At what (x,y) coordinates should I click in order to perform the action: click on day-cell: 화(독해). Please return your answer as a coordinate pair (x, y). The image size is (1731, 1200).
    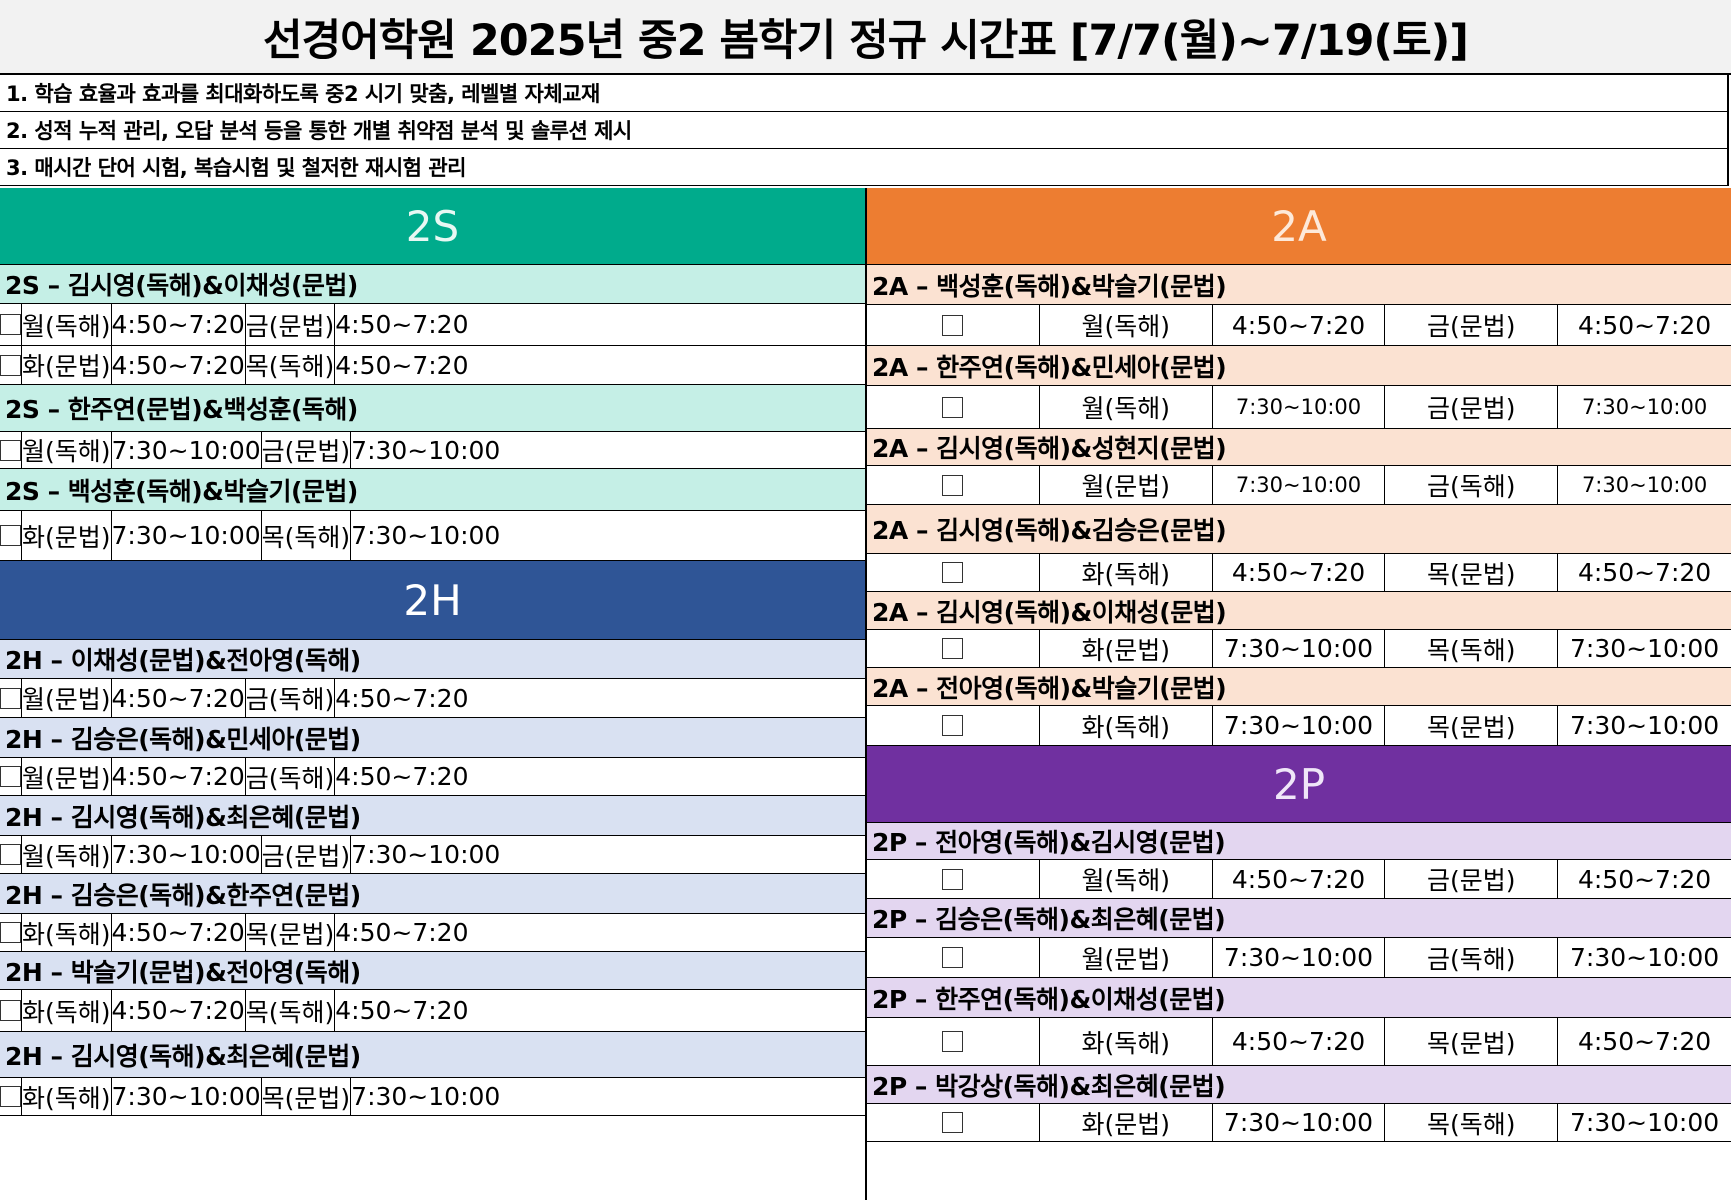
    Looking at the image, I should click on (67, 1010).